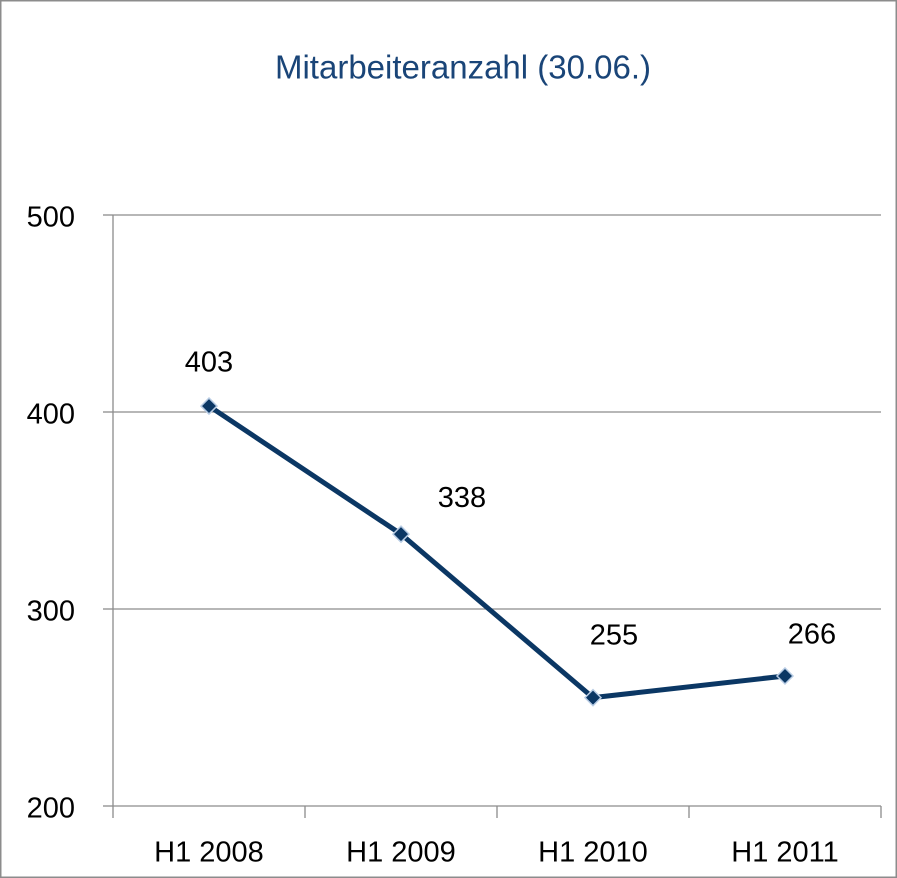  I want to click on y-tick-label: 300, so click(51, 612).